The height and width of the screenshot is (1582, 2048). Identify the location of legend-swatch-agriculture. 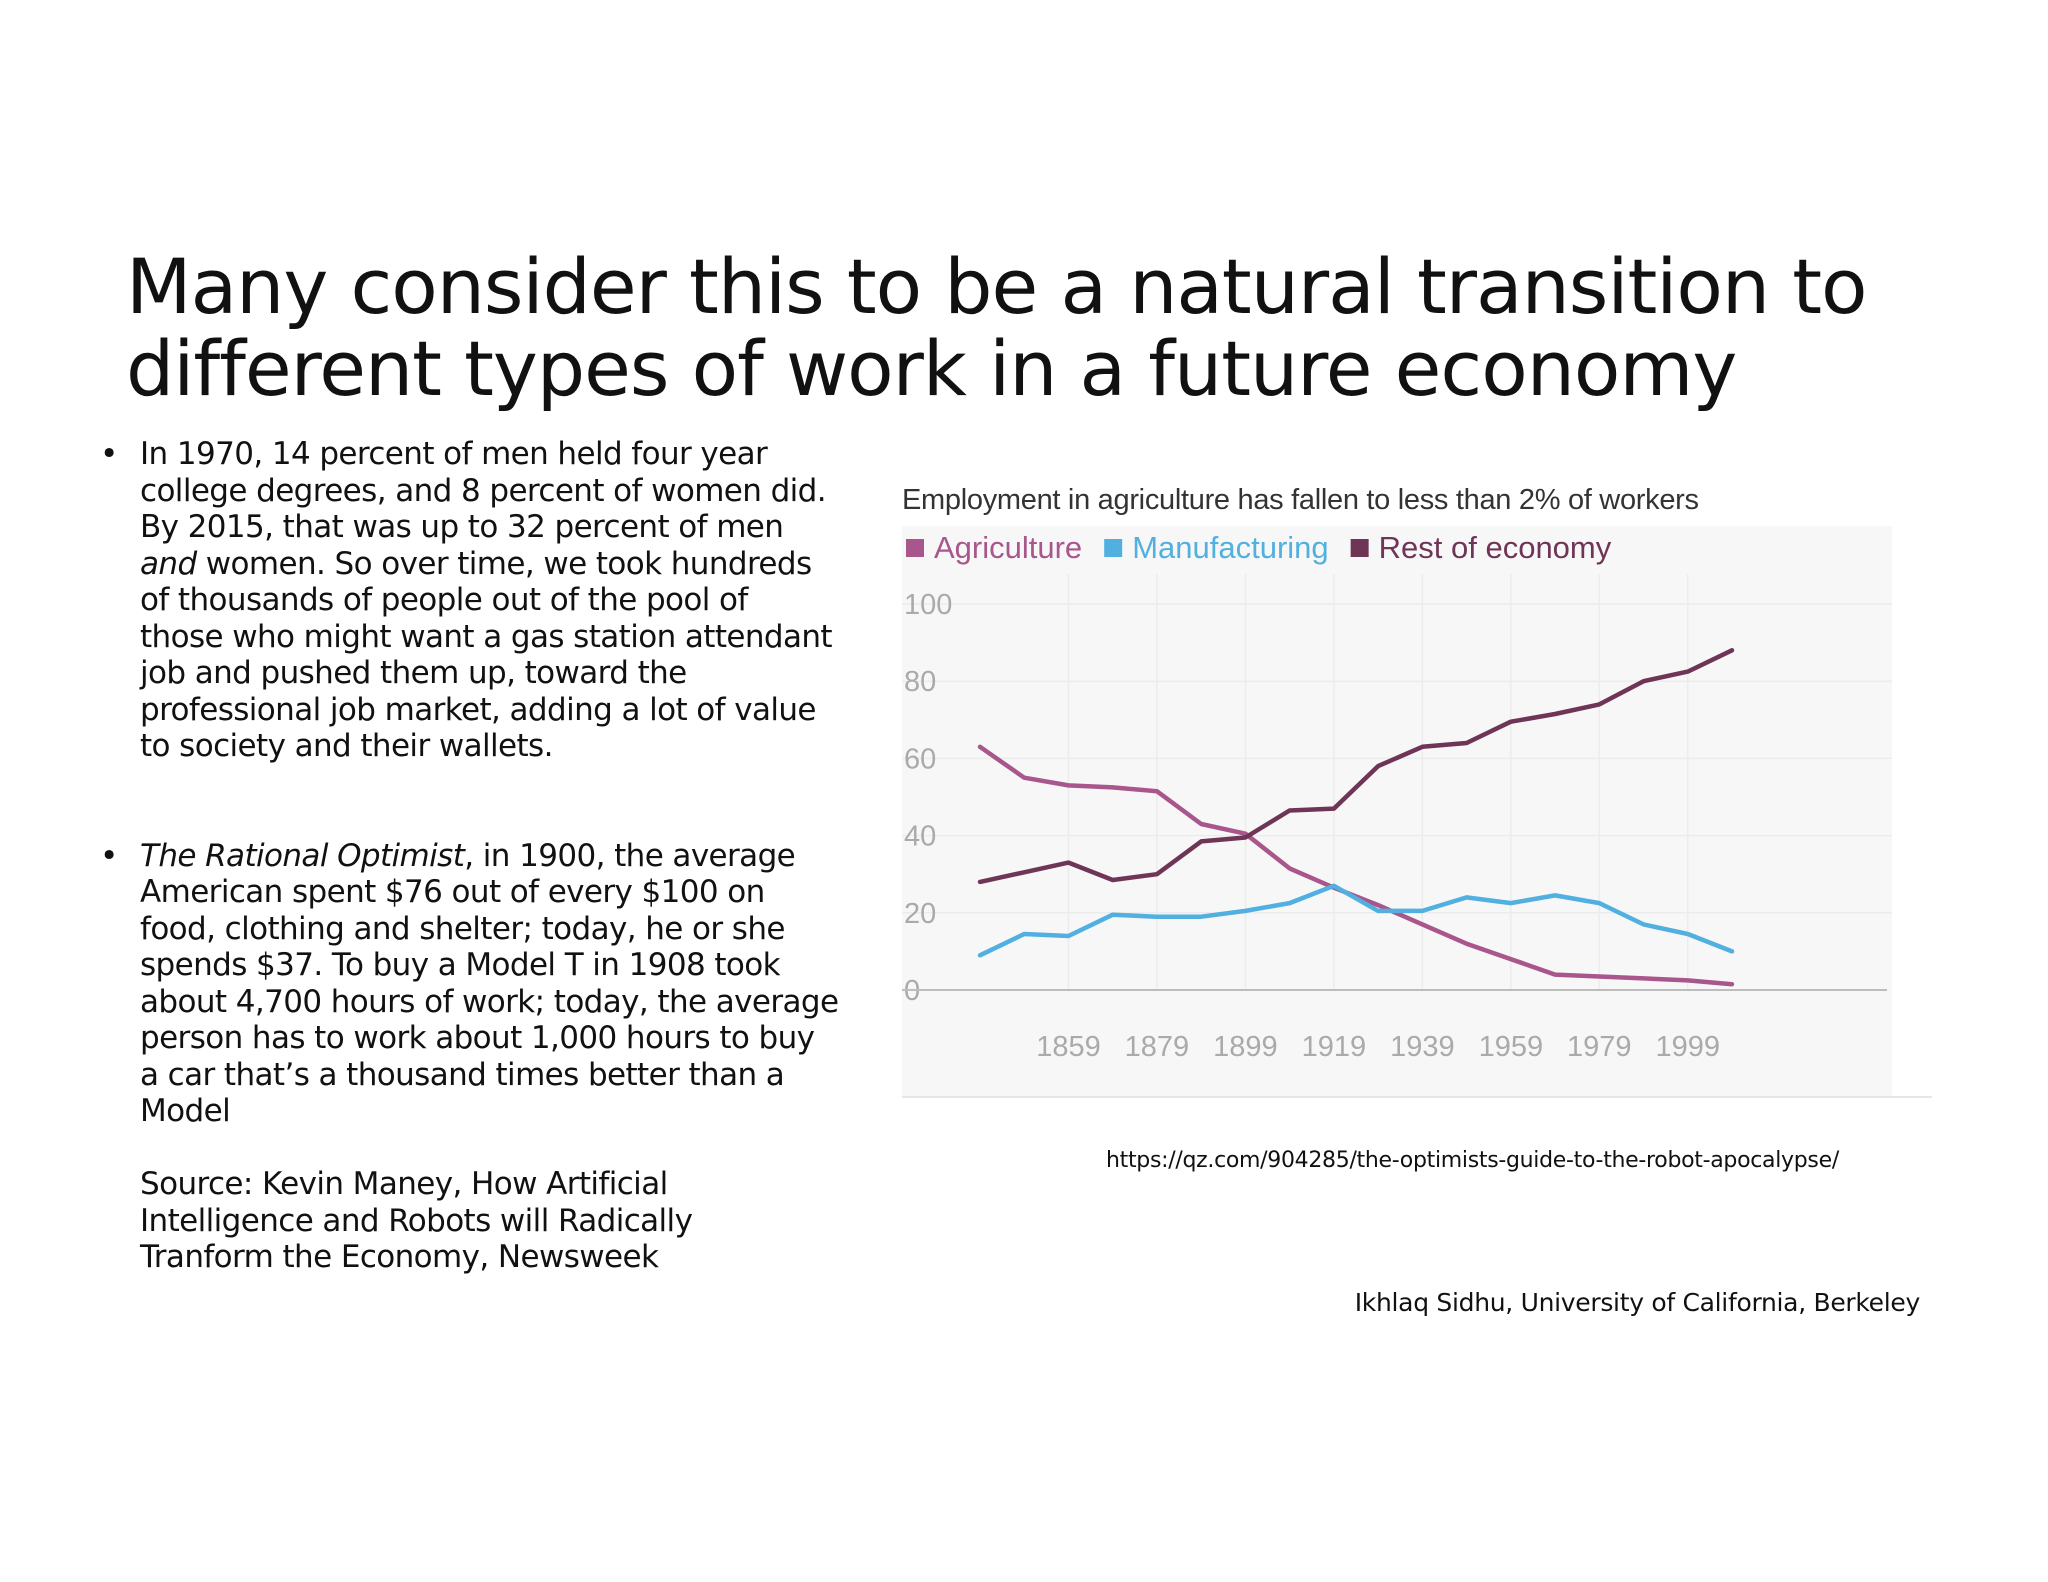
(915, 548).